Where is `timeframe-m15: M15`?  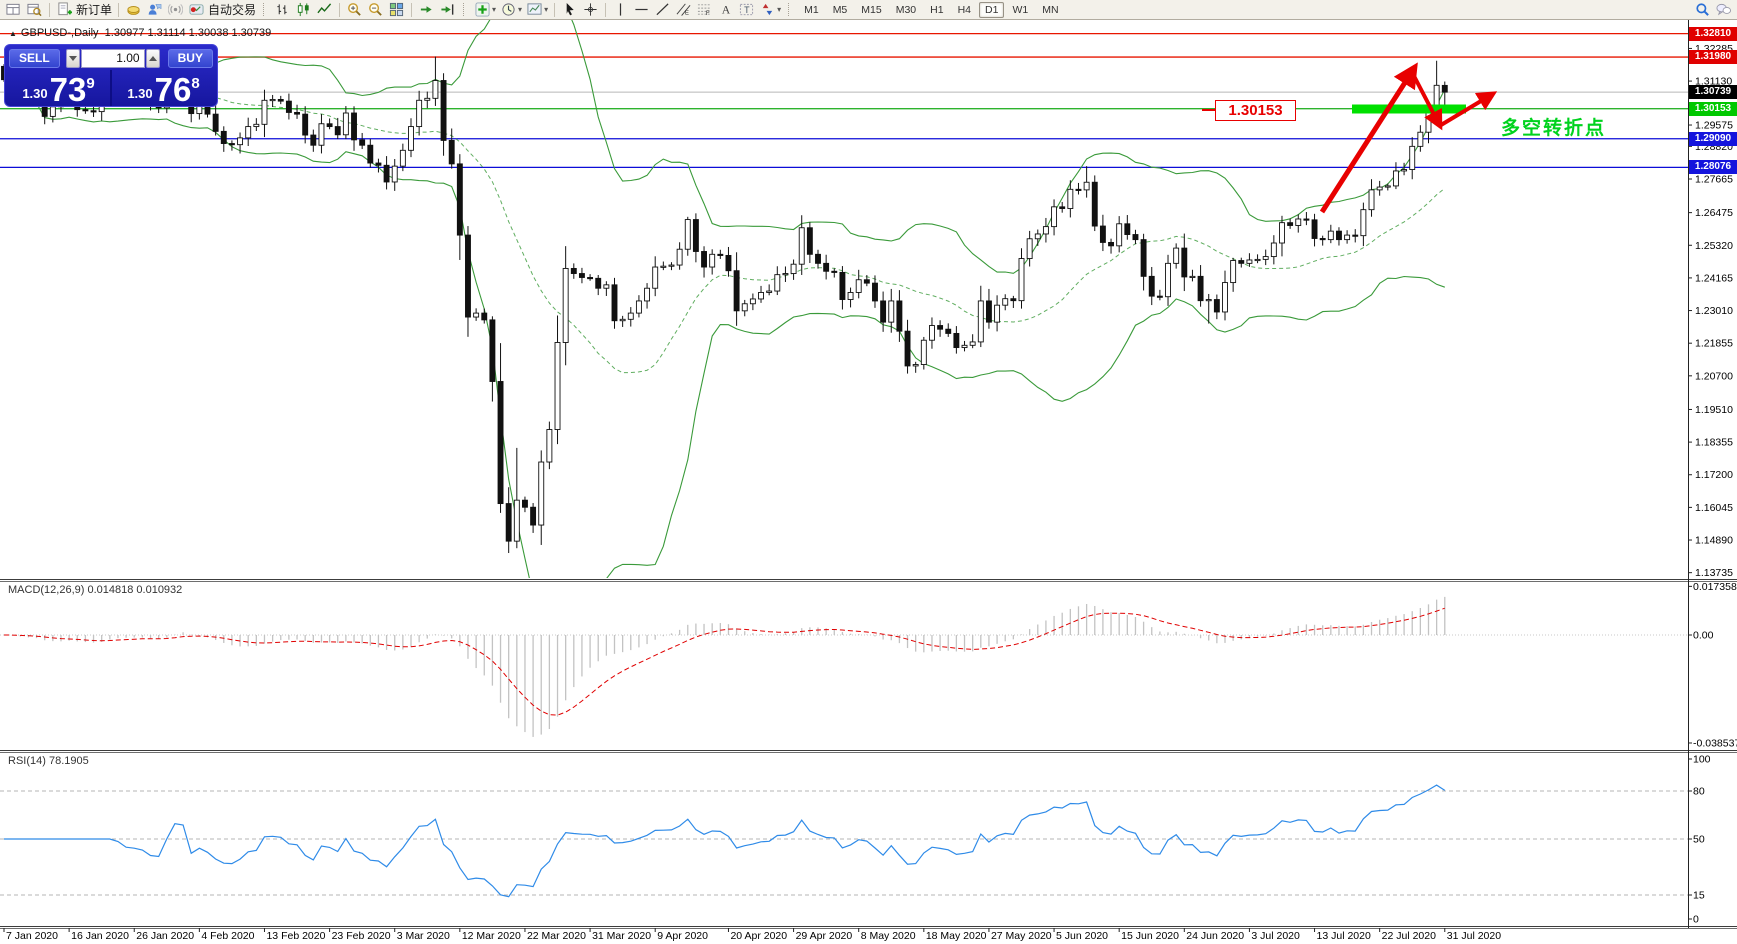 timeframe-m15: M15 is located at coordinates (871, 9).